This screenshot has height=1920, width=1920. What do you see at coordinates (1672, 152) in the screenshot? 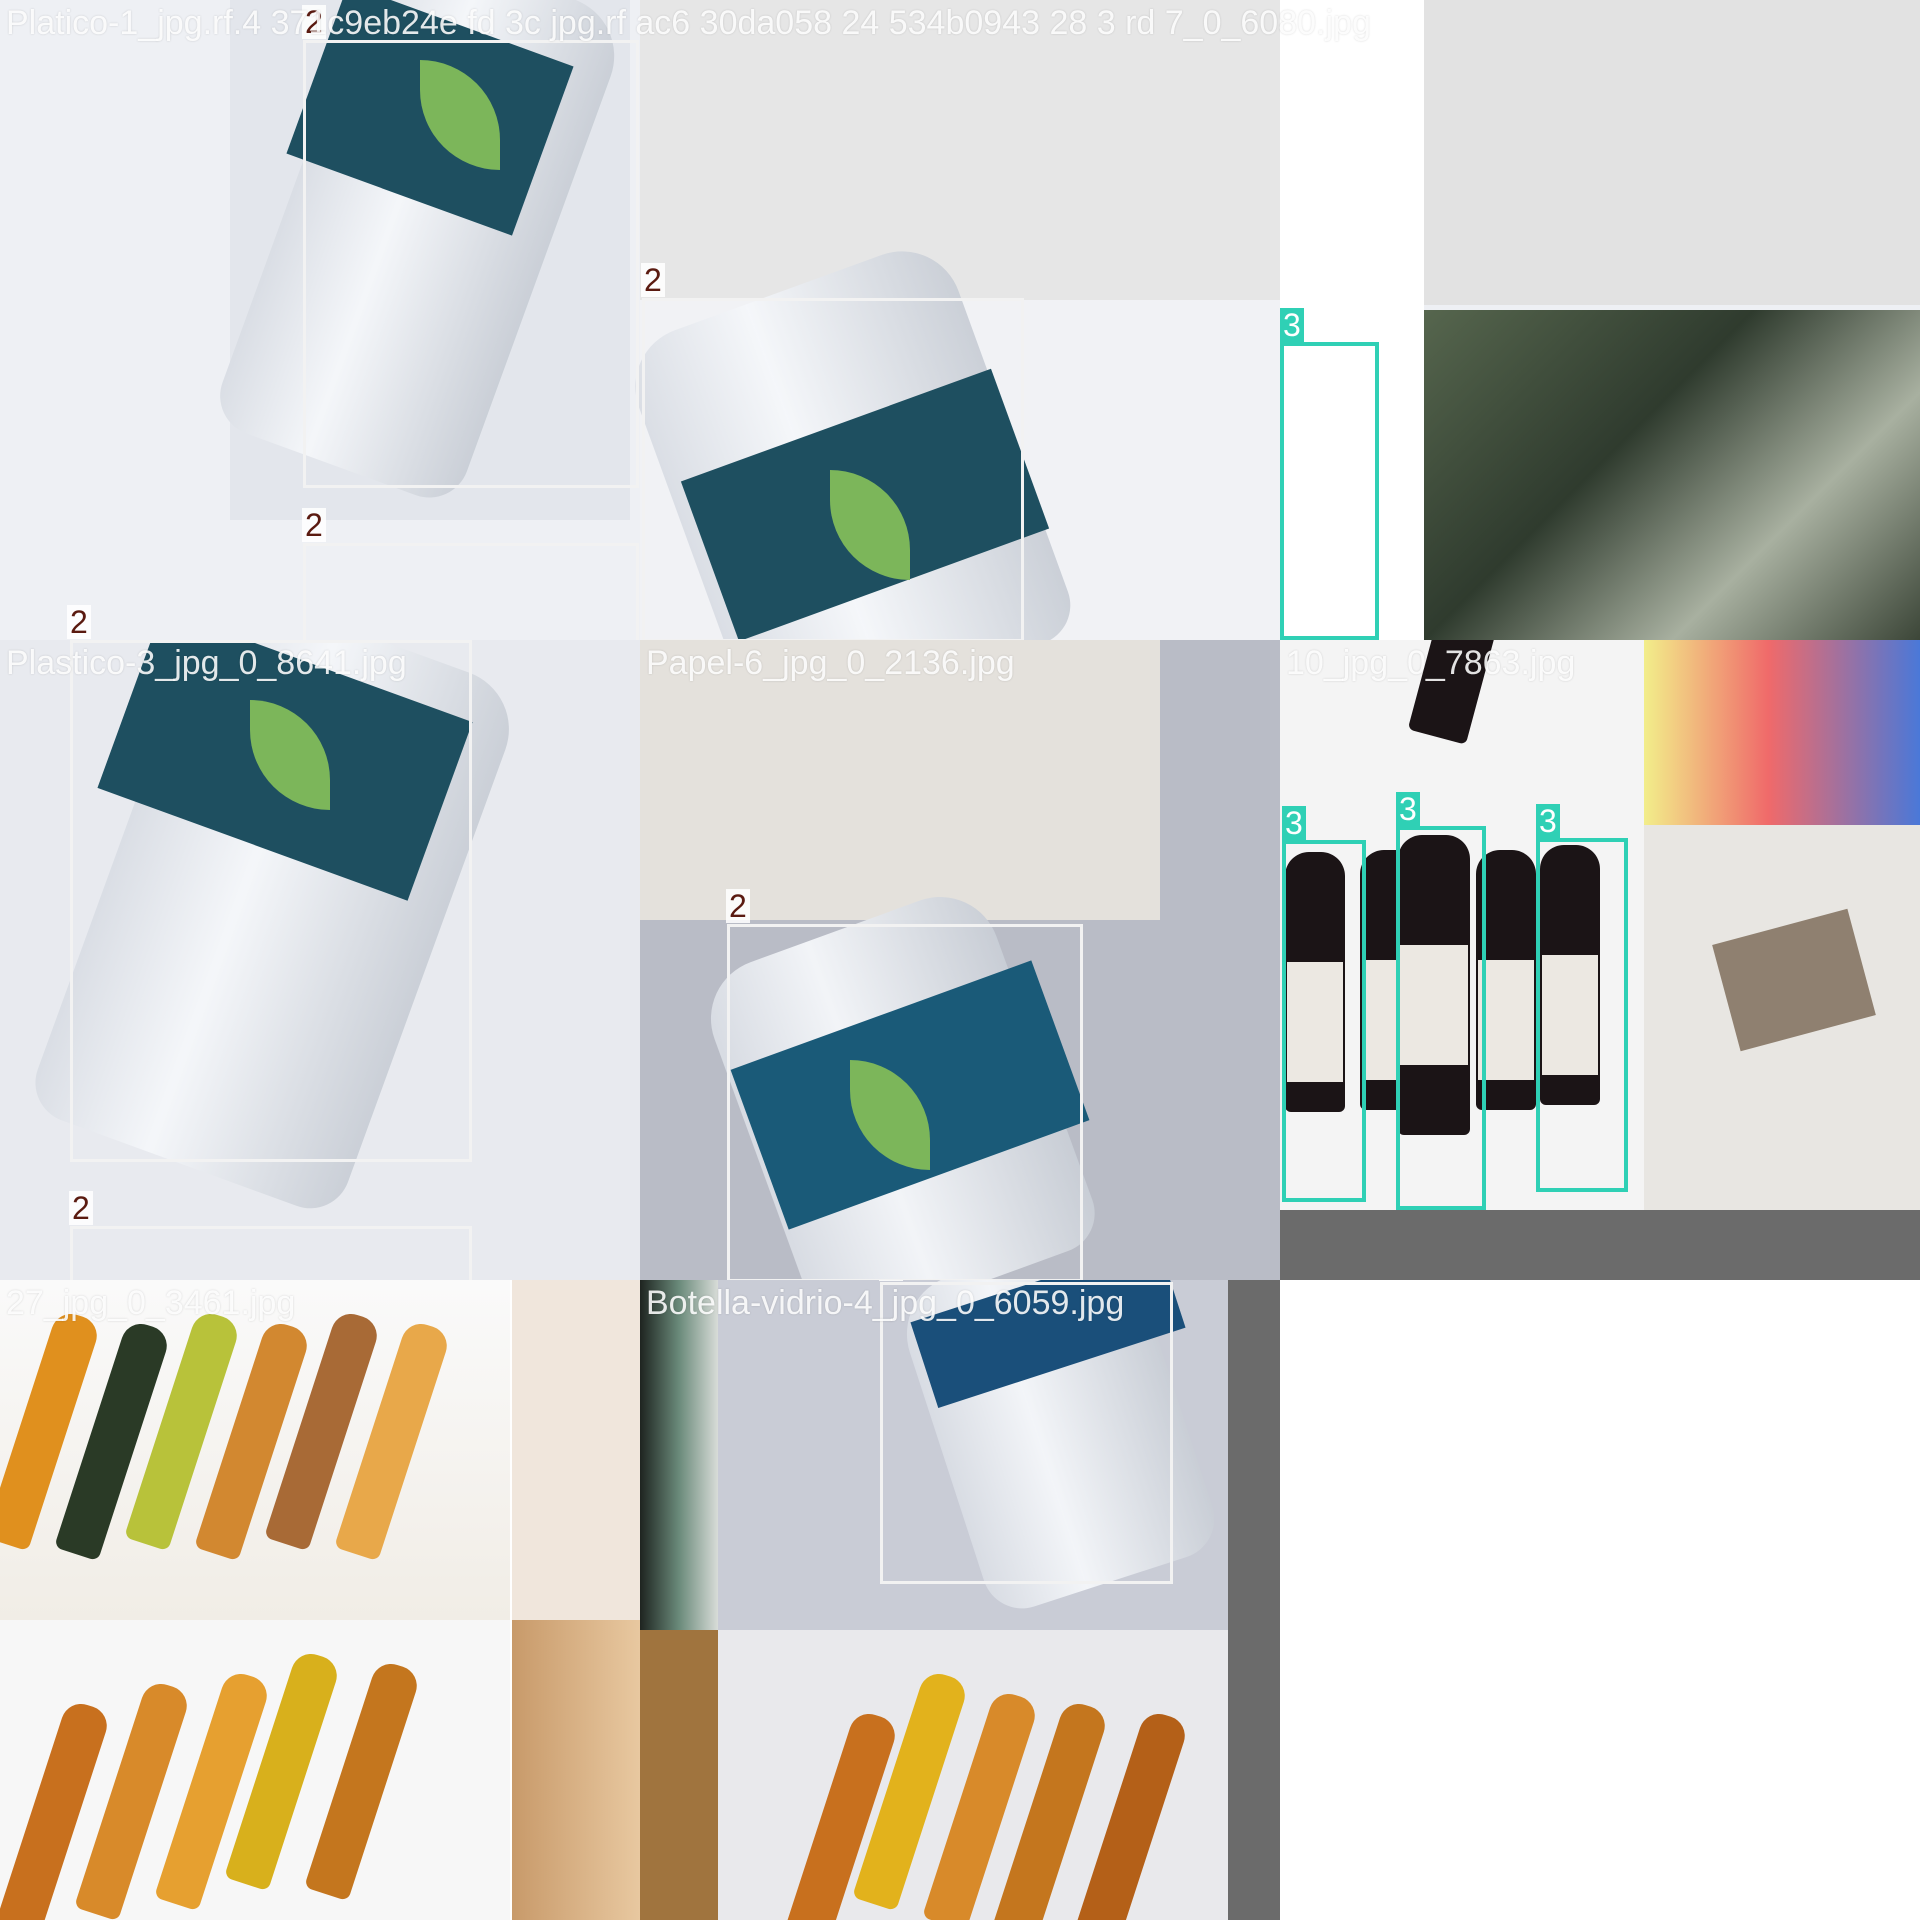
I see `wine-top-photo` at bounding box center [1672, 152].